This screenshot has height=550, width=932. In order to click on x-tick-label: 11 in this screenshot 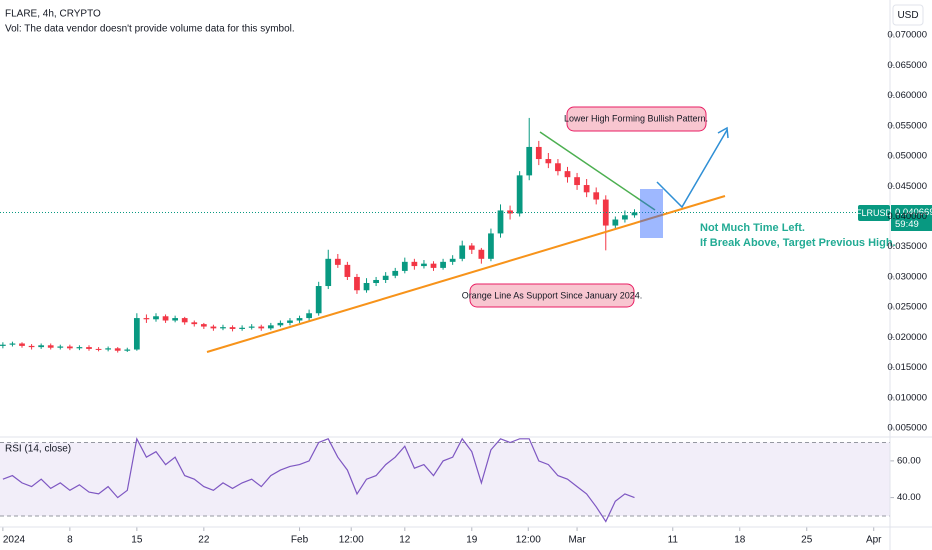, I will do `click(673, 540)`.